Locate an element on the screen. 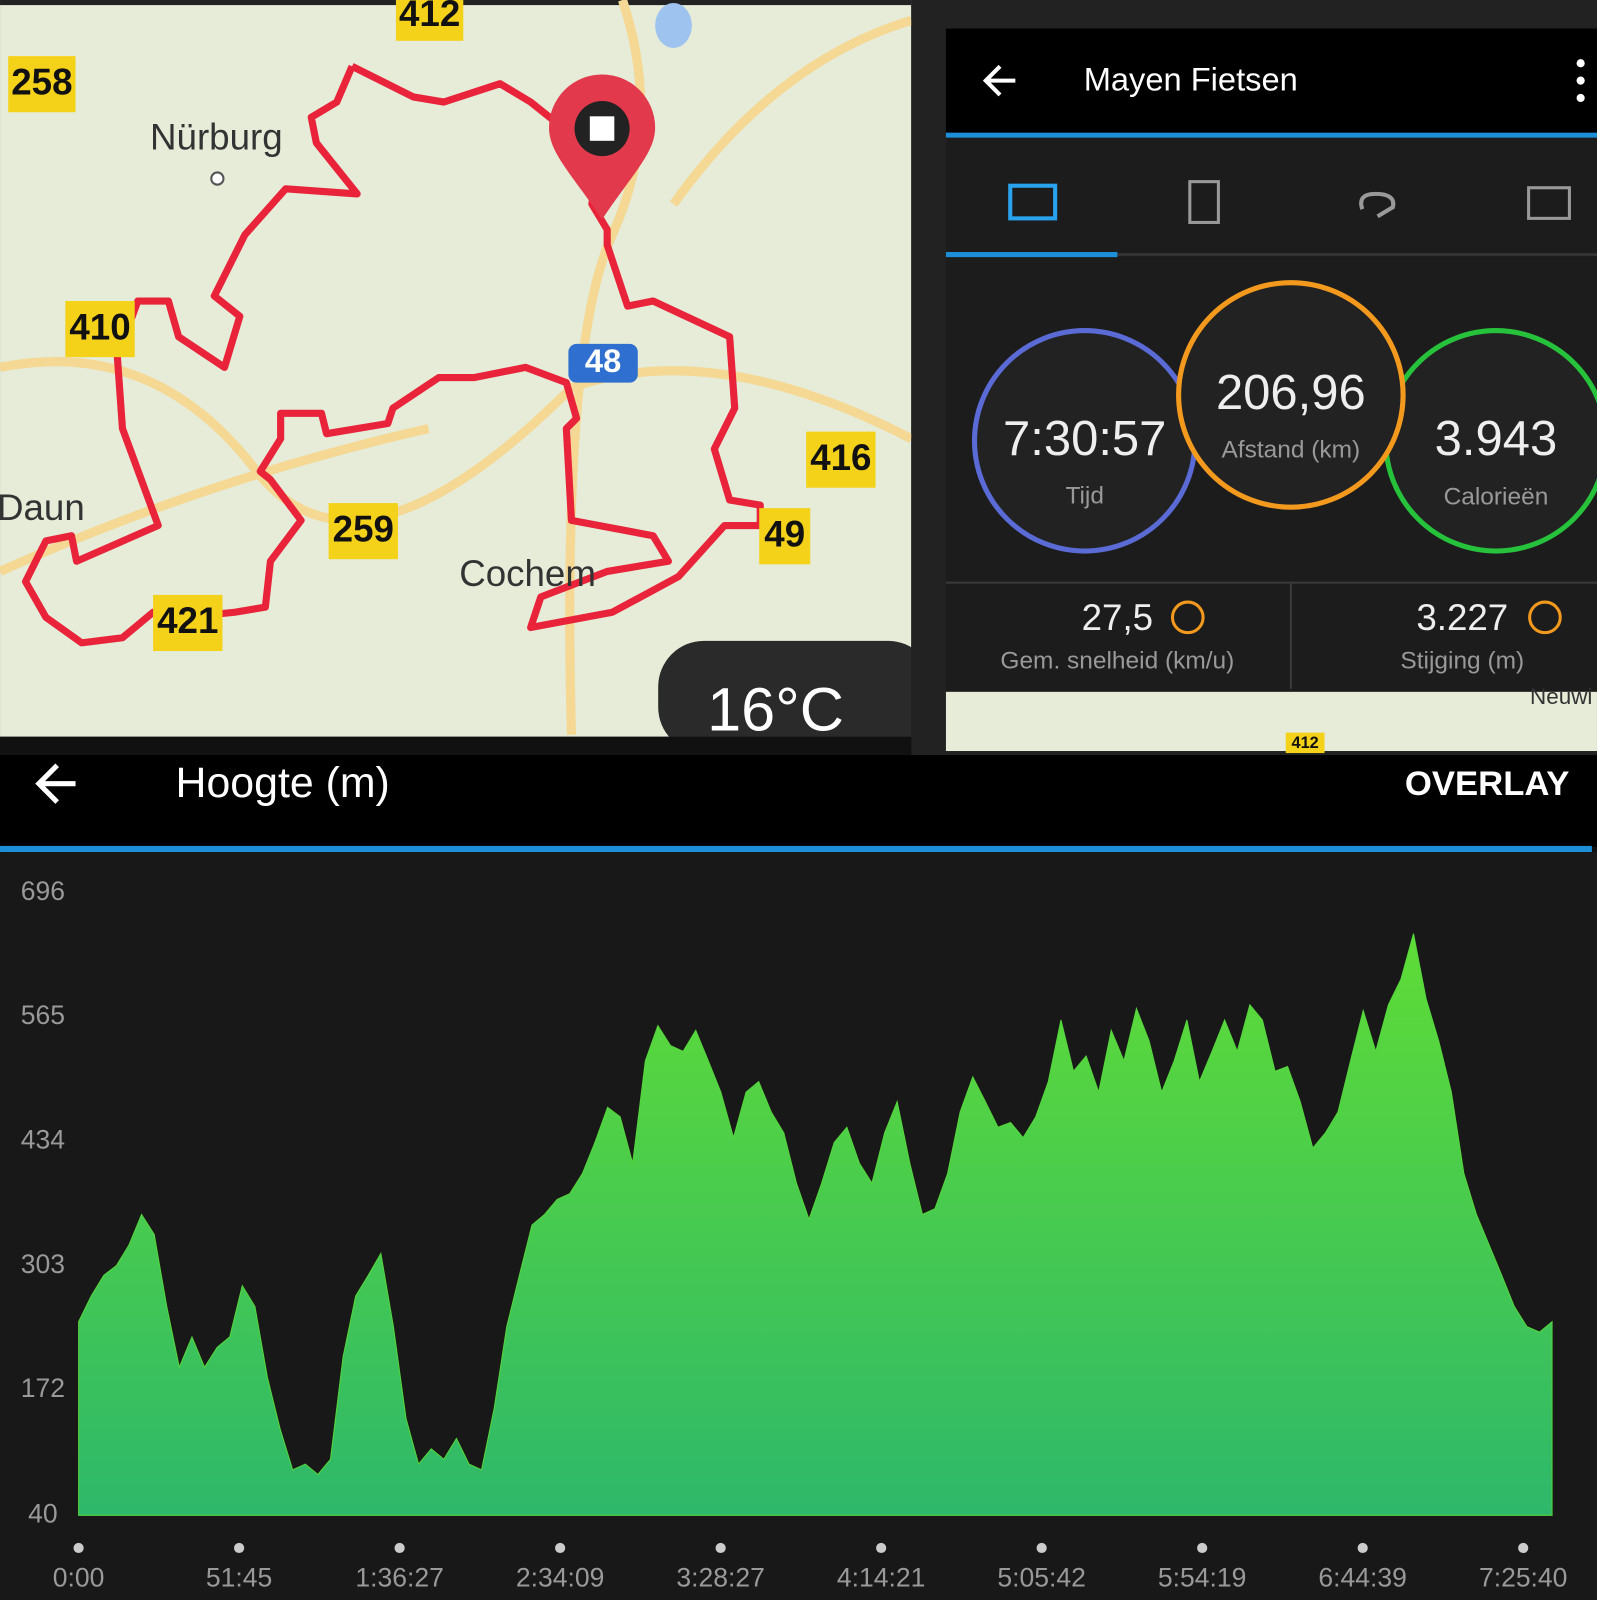 Image resolution: width=1597 pixels, height=1600 pixels. menu-button is located at coordinates (1580, 81).